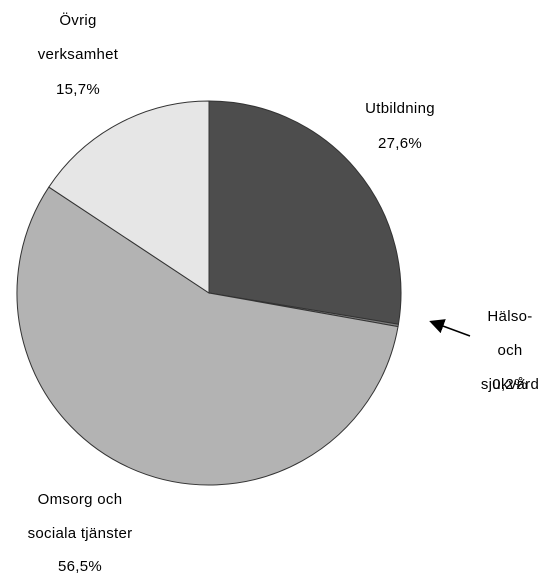 This screenshot has width=552, height=577. I want to click on category-label: Hälso- och sjukvård, so click(510, 350).